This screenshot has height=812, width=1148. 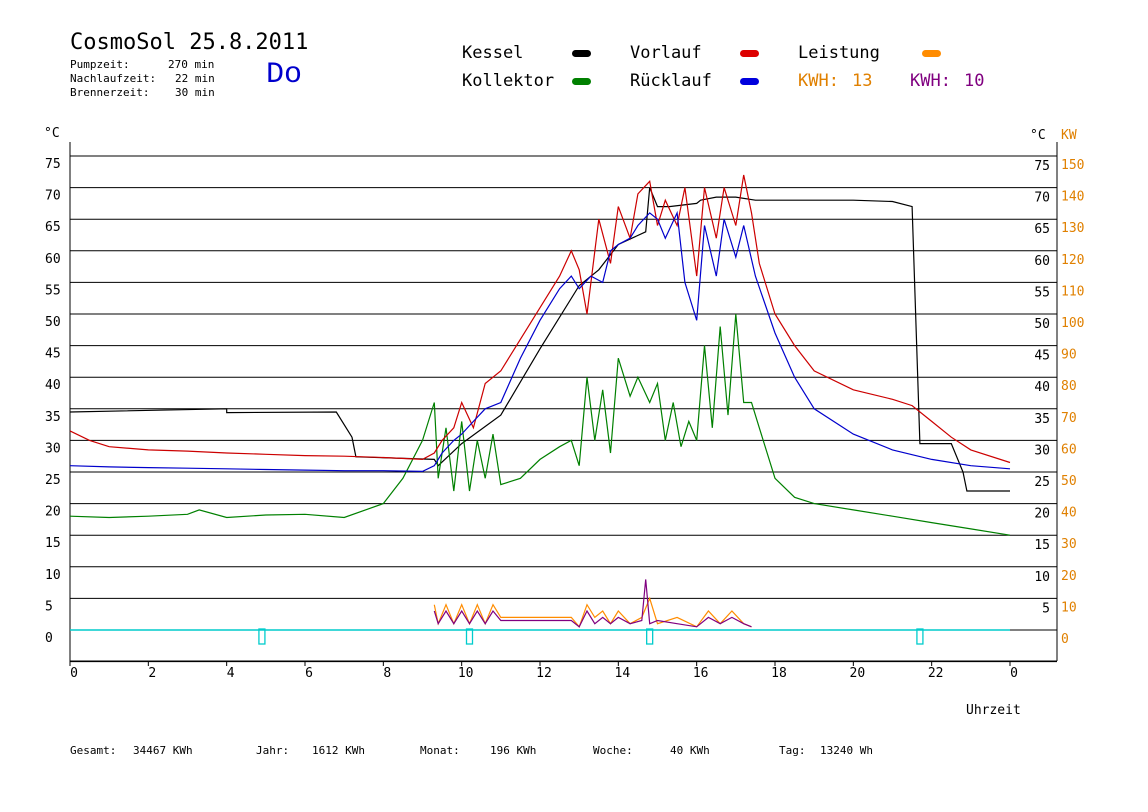 I want to click on y-tick-left: 5, so click(x=49, y=606).